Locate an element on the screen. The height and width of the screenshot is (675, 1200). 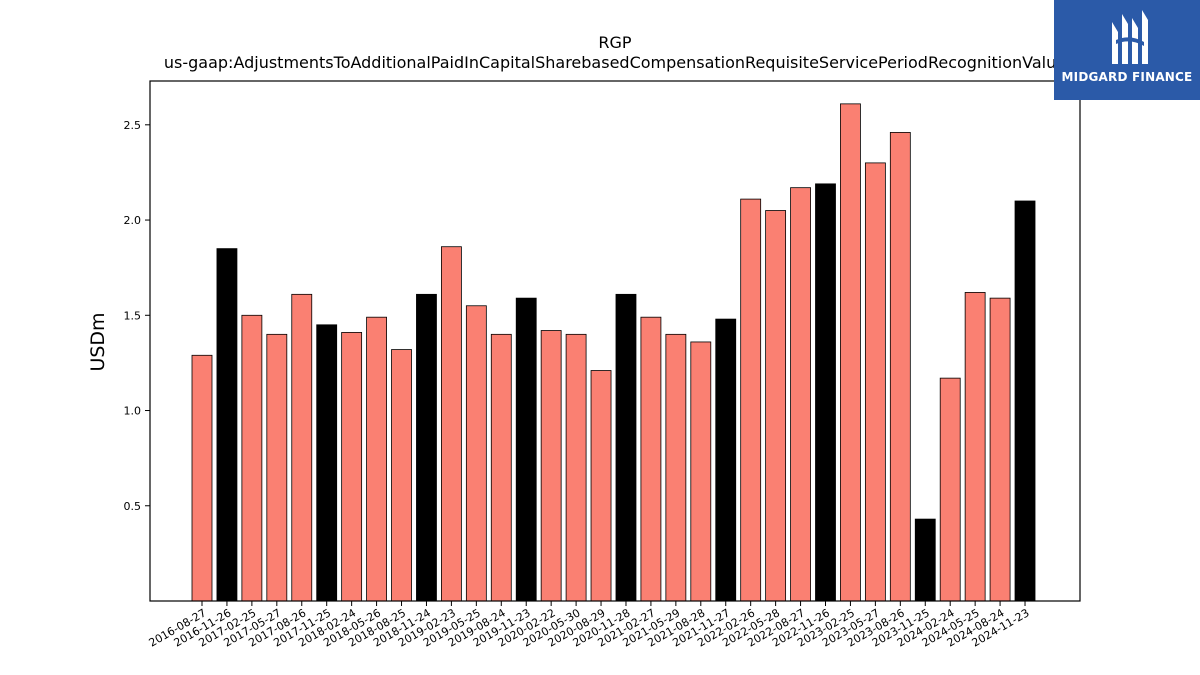
y-tick-label: 2.5 is located at coordinates (133, 125).